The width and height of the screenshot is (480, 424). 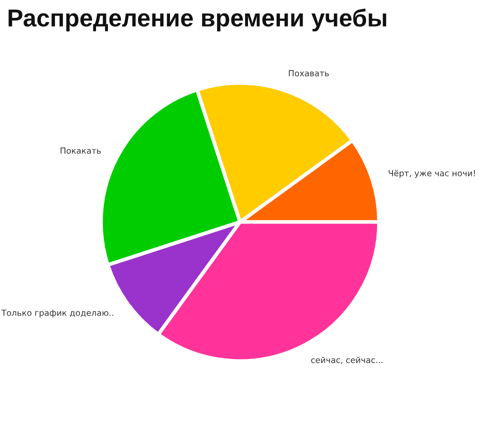 What do you see at coordinates (308, 73) in the screenshot?
I see `slice-label: Похавать` at bounding box center [308, 73].